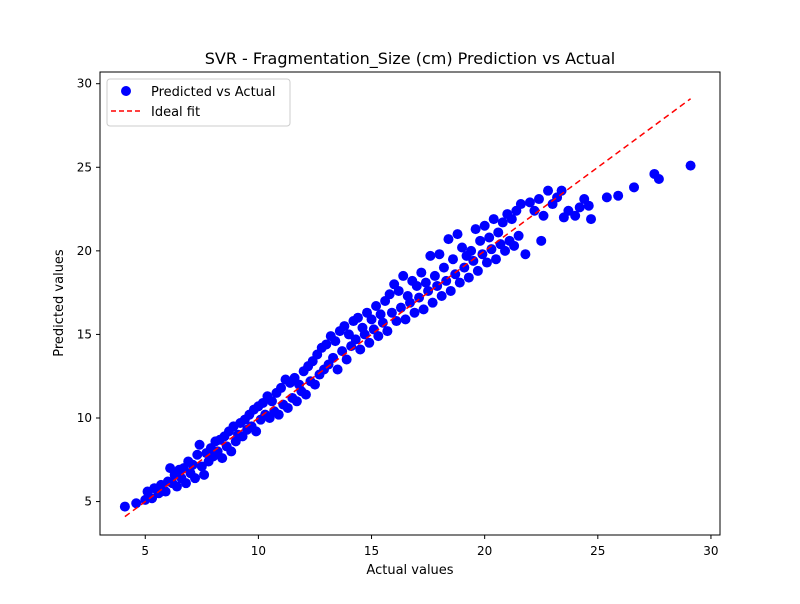 Image resolution: width=800 pixels, height=604 pixels. Describe the element at coordinates (484, 551) in the screenshot. I see `x-tick-label: 20` at that location.